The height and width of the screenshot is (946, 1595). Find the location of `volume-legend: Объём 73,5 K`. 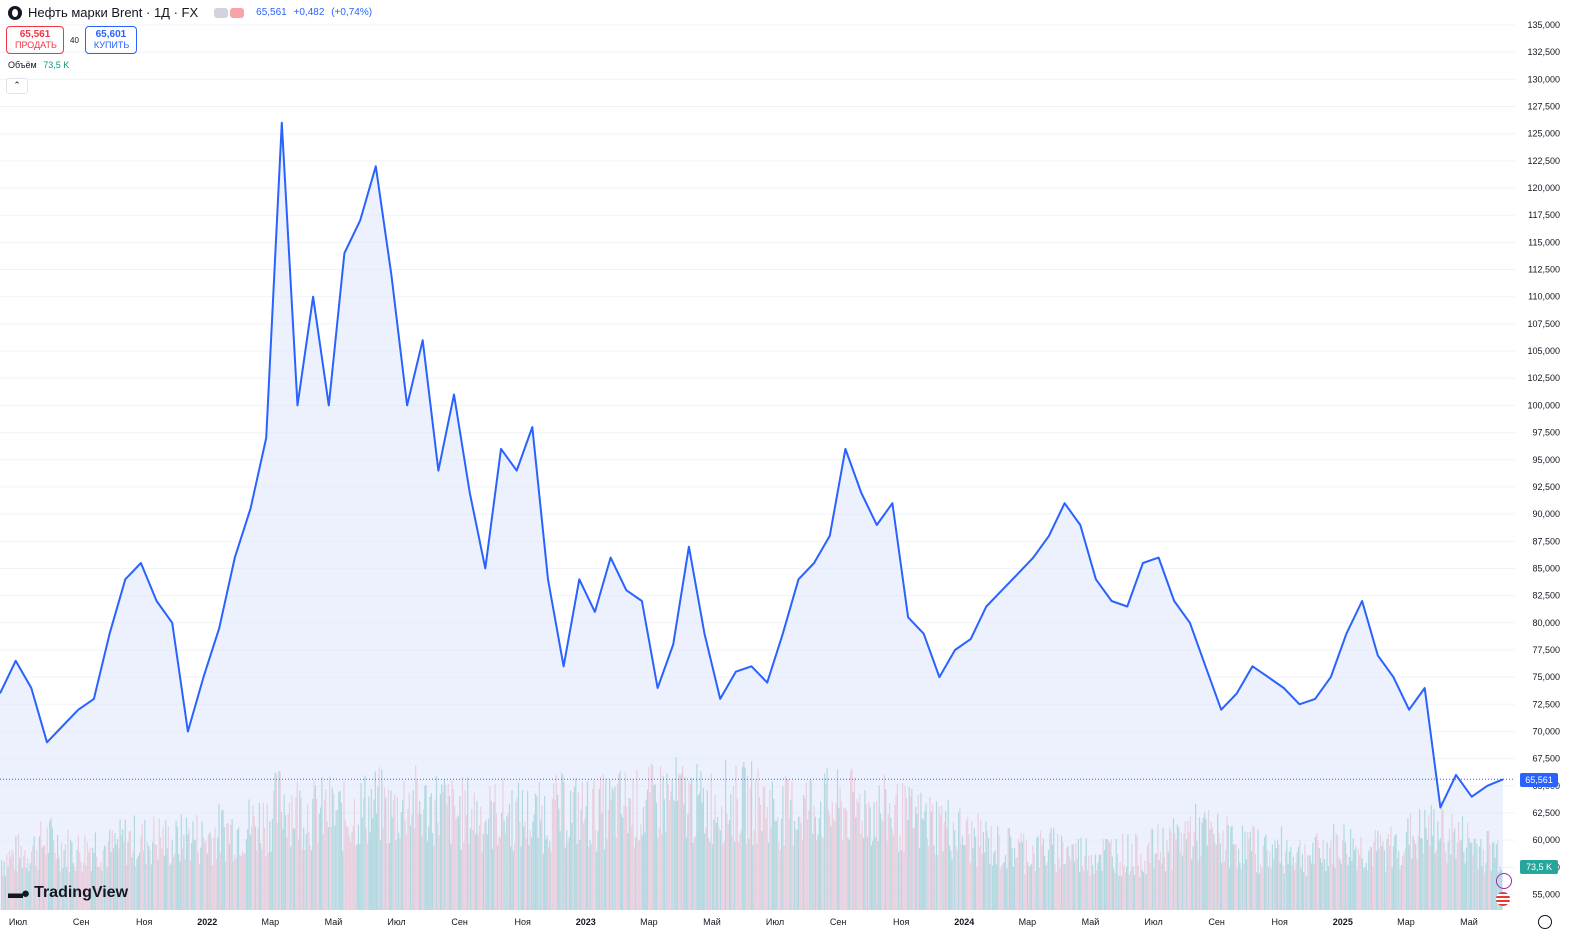

volume-legend: Объём 73,5 K is located at coordinates (38, 65).